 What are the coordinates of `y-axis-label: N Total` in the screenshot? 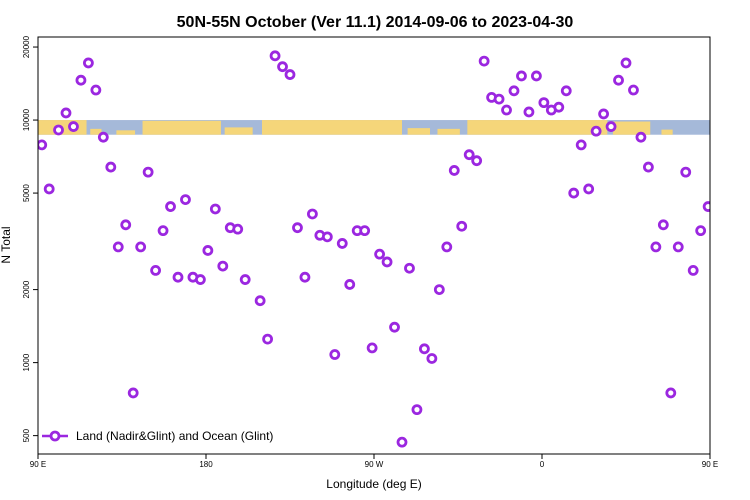 It's located at (6, 244).